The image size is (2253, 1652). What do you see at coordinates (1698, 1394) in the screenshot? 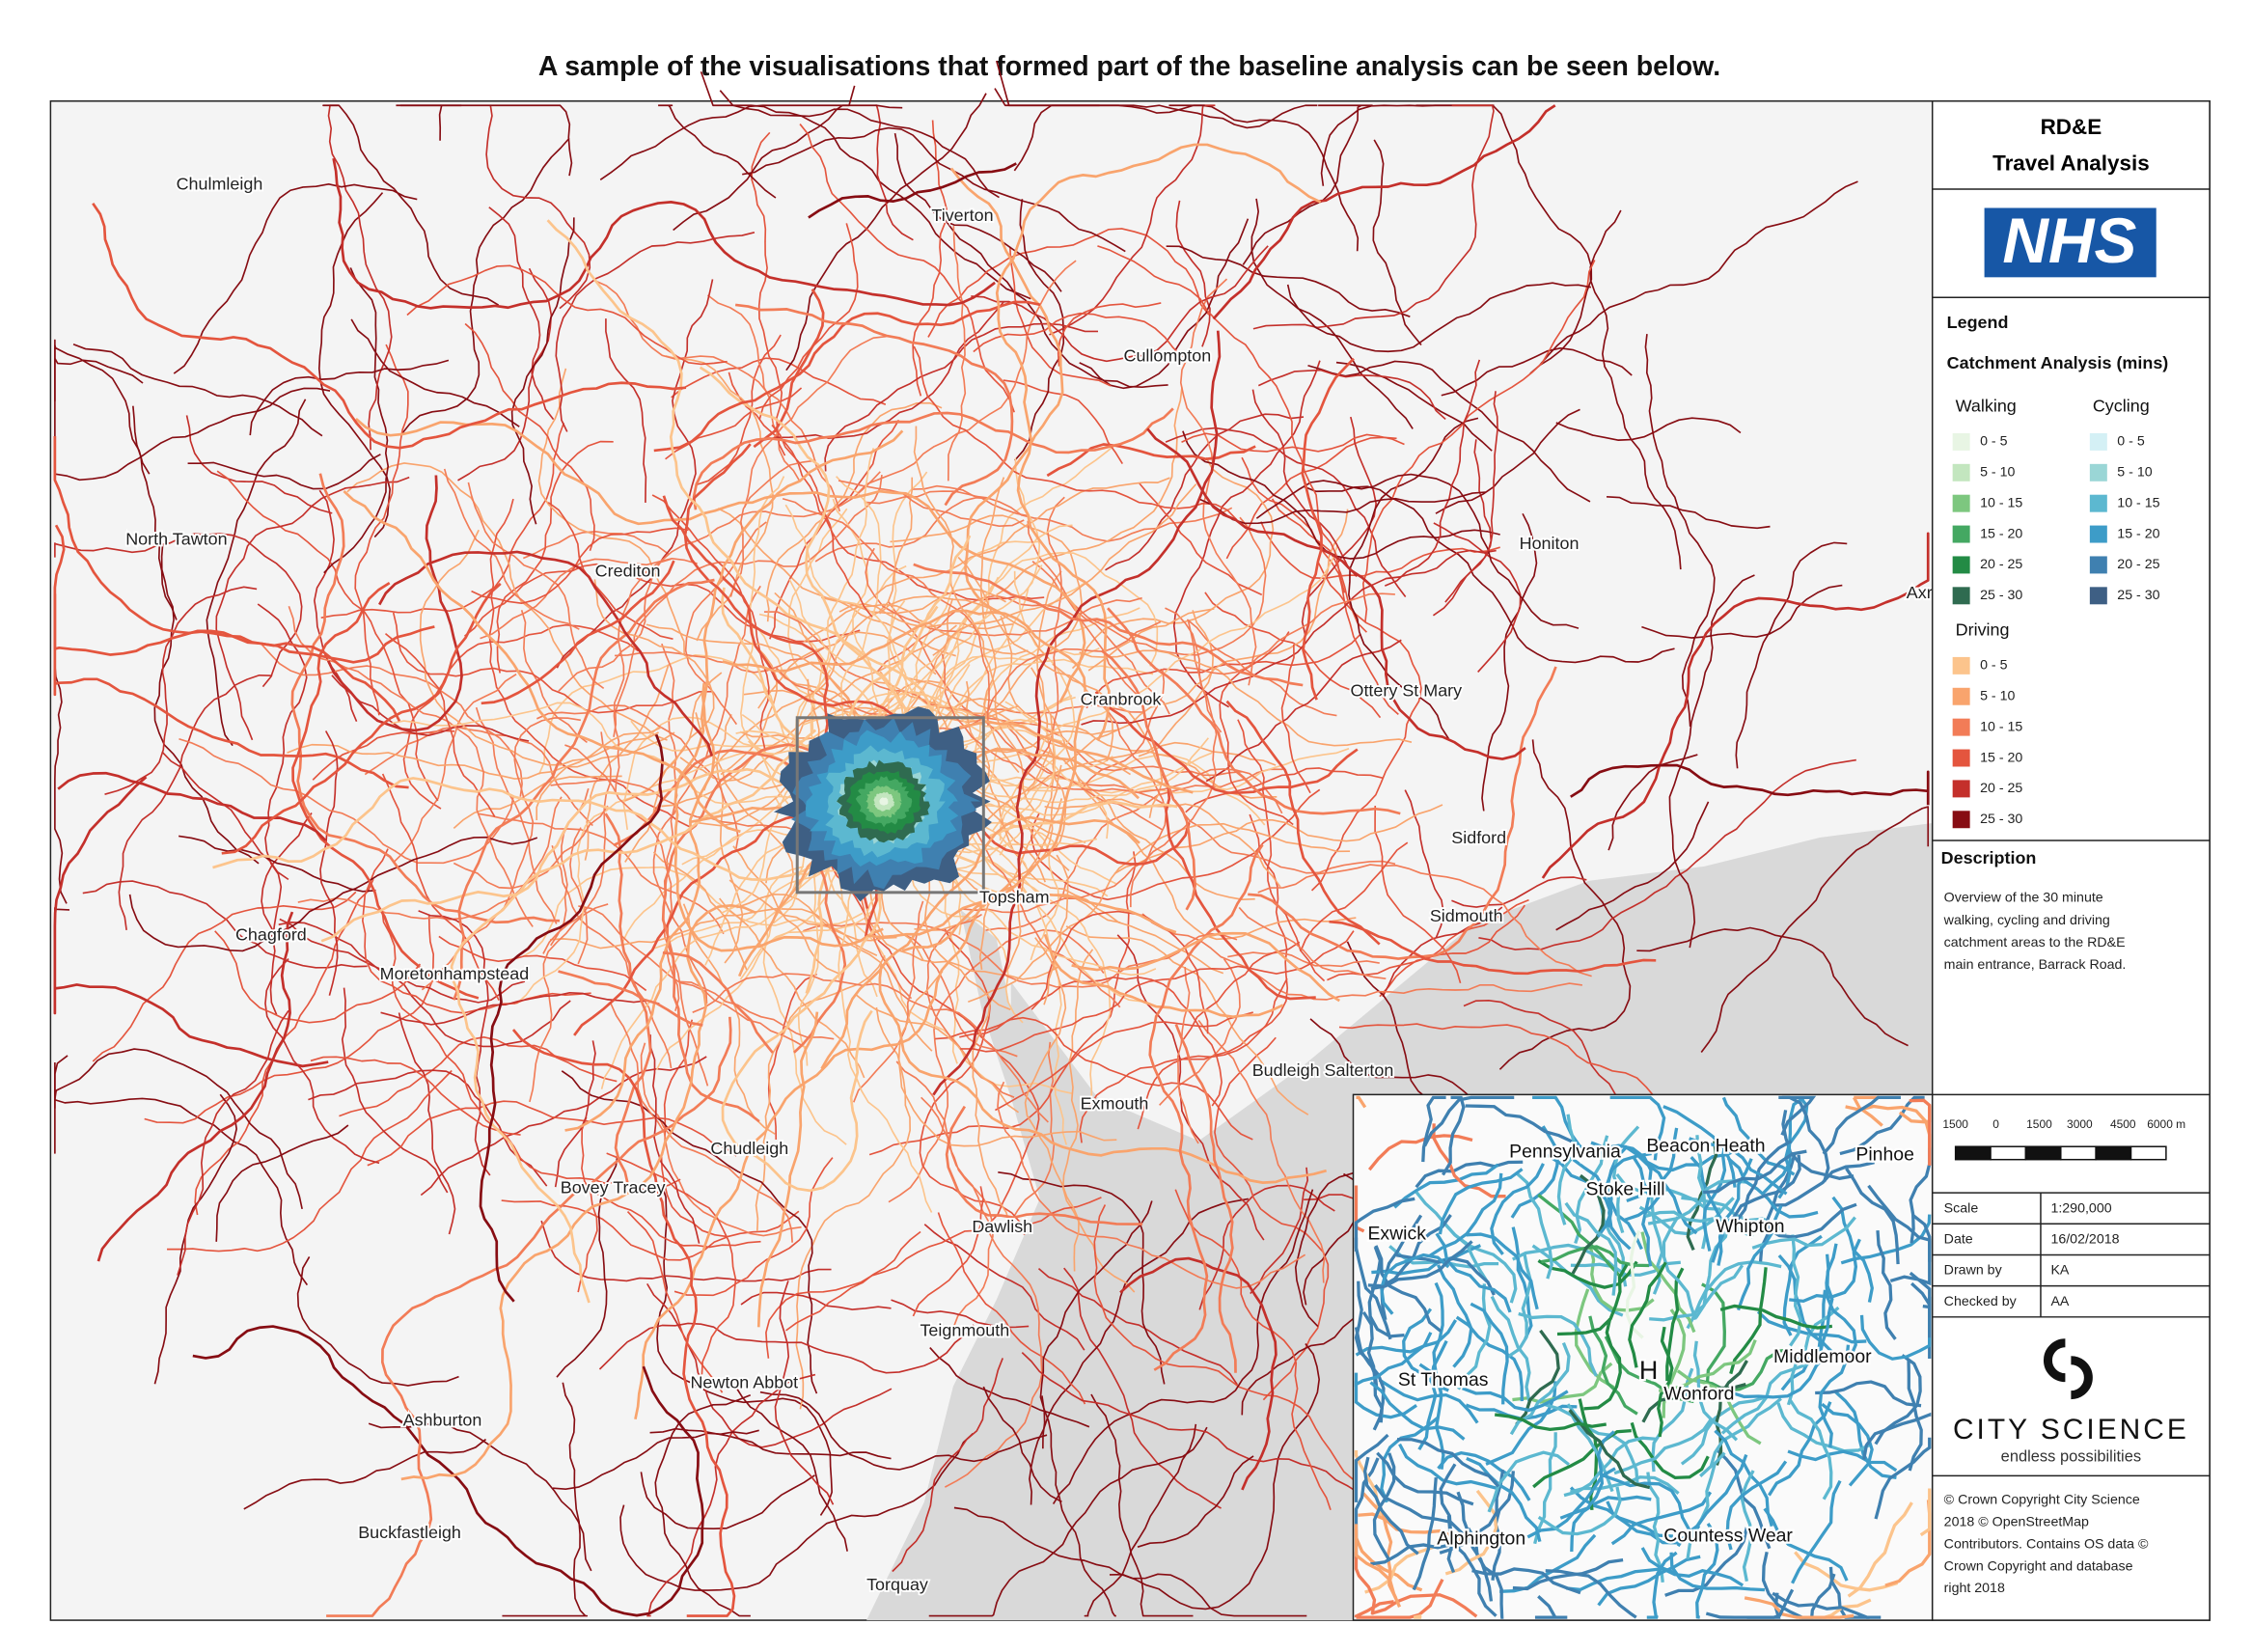
I see `inset-place-label: Wonford` at bounding box center [1698, 1394].